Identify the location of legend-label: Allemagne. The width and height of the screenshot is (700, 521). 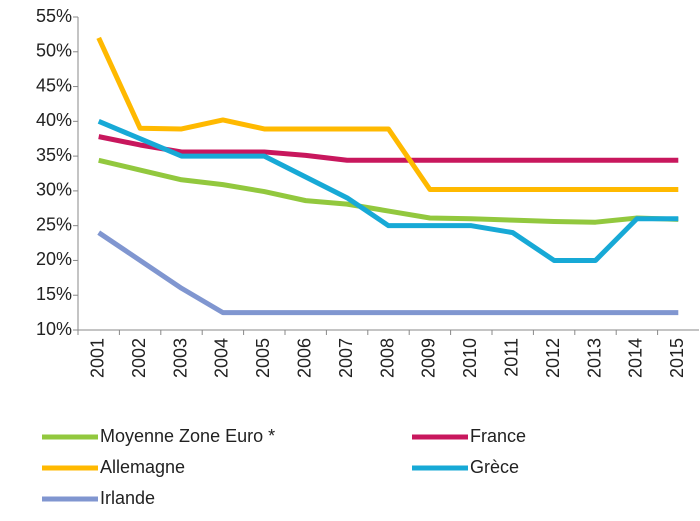
(142, 467).